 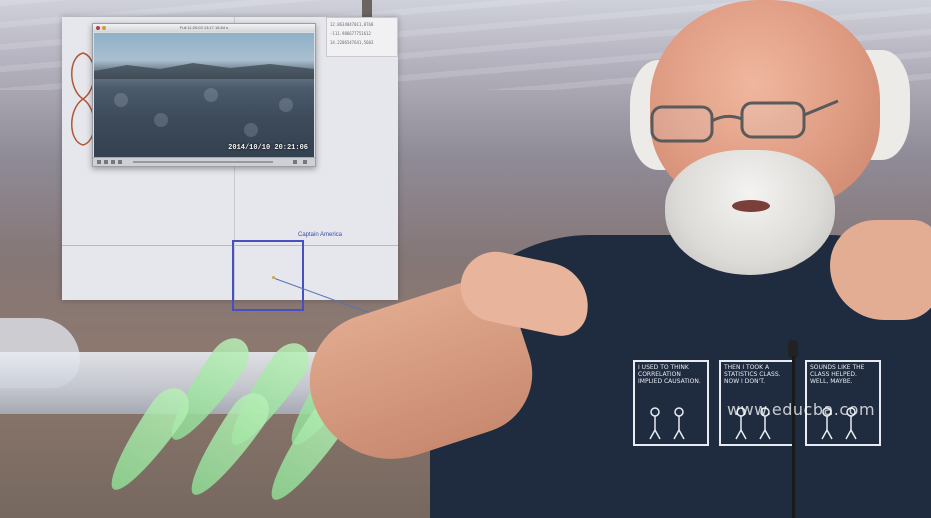 I want to click on video-titlebar: Full 11:20:03 13:17 16.84 s, so click(x=204, y=28).